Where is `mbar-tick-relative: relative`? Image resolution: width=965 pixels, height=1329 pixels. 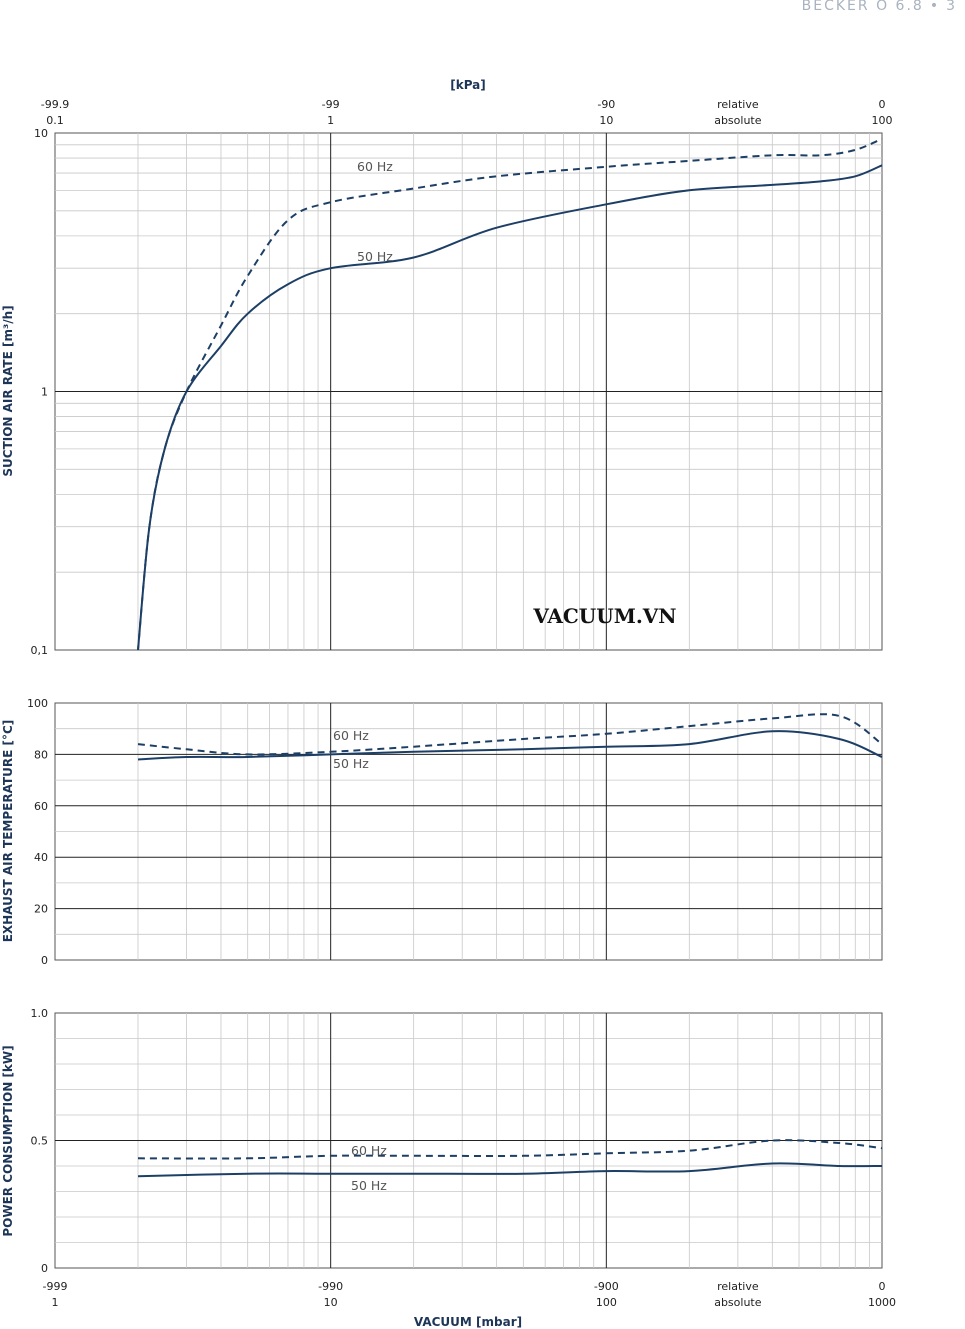
mbar-tick-relative: relative is located at coordinates (738, 1286).